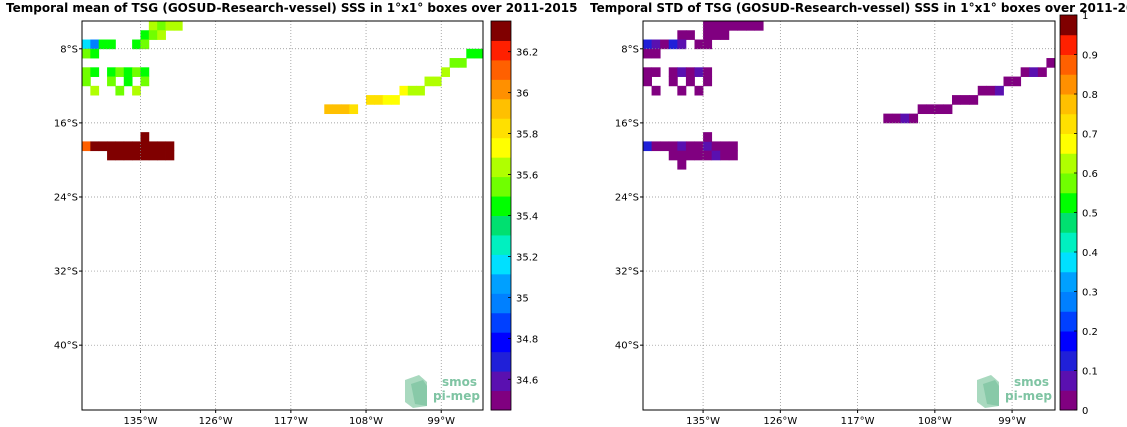  Describe the element at coordinates (527, 380) in the screenshot. I see `colorbar-tick-label: 34.6` at that location.